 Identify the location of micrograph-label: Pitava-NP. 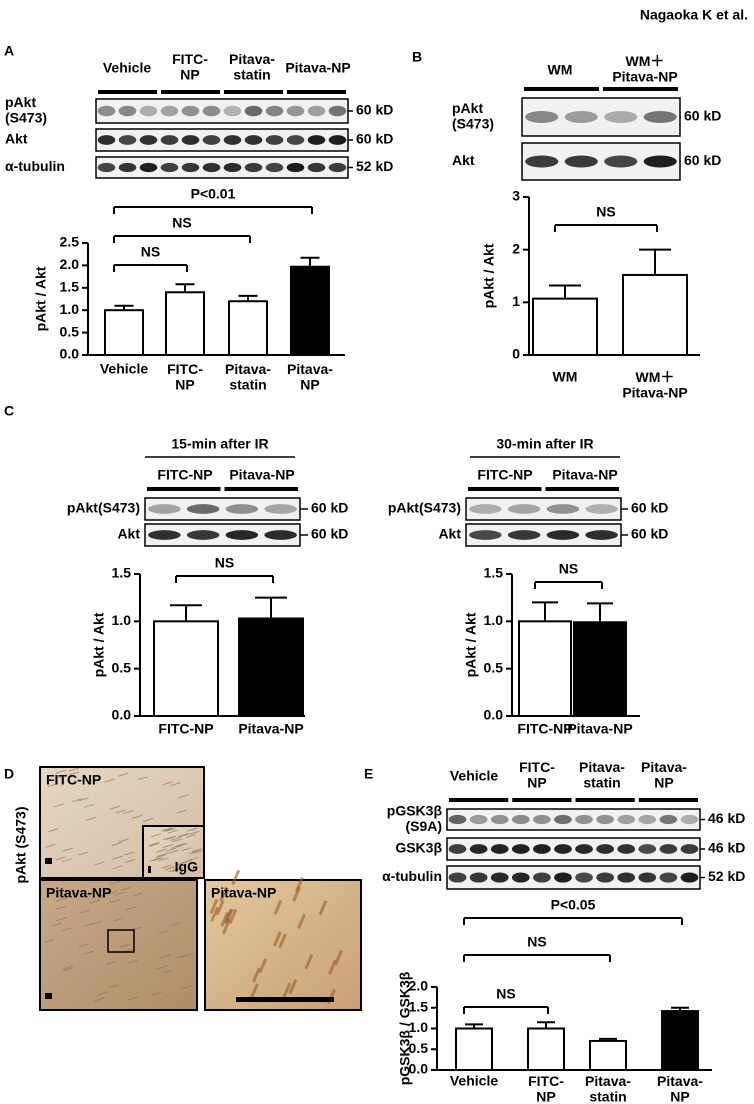
(243, 893).